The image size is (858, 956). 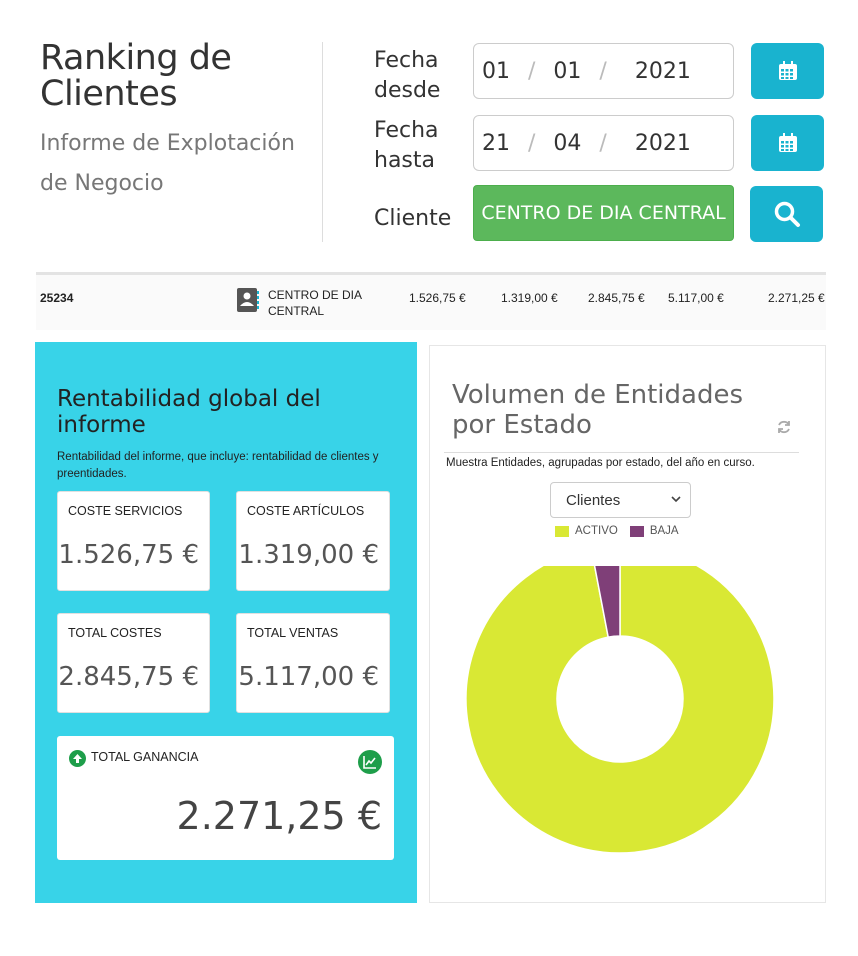 I want to click on cliente-label: Cliente, so click(x=413, y=218).